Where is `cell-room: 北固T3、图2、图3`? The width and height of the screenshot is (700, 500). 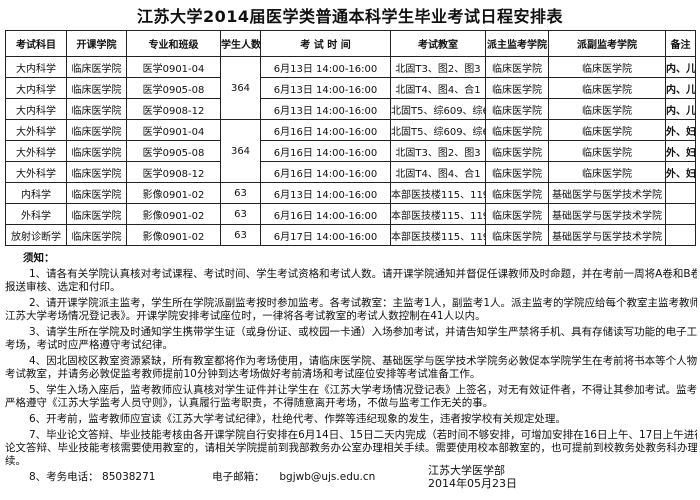
cell-room: 北固T3、图2、图3 is located at coordinates (438, 67).